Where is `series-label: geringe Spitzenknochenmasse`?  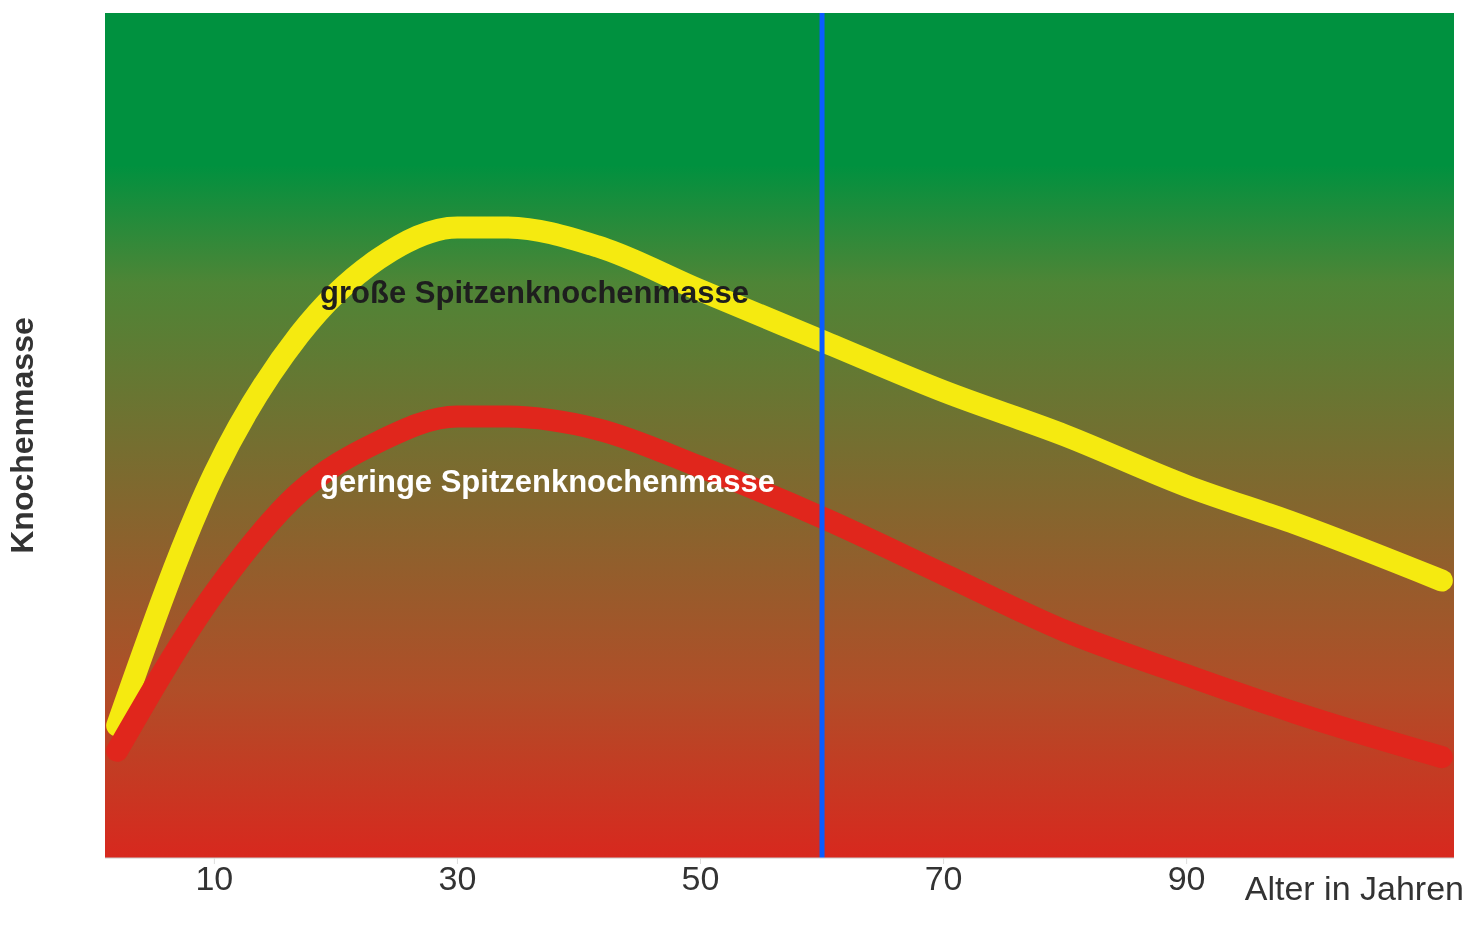 series-label: geringe Spitzenknochenmasse is located at coordinates (547, 482).